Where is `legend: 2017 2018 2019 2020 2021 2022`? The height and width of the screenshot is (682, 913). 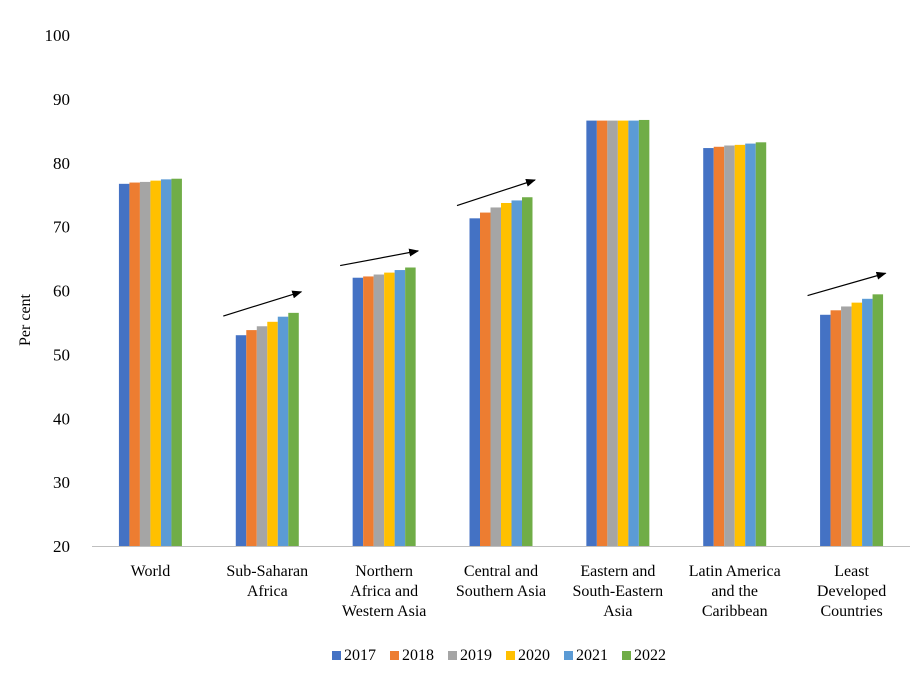 legend: 2017 2018 2019 2020 2021 2022 is located at coordinates (499, 655).